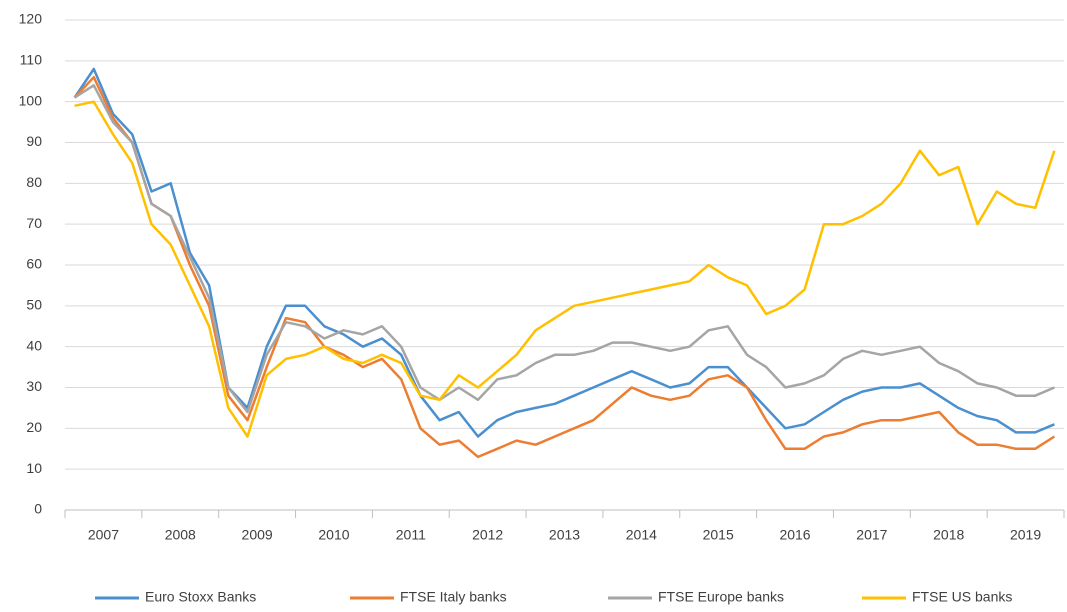  Describe the element at coordinates (1025, 535) in the screenshot. I see `x-tick-label: 2019` at that location.